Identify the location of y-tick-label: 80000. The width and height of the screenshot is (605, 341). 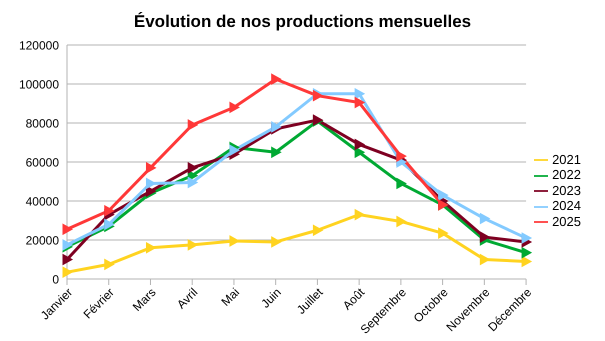
(43, 123).